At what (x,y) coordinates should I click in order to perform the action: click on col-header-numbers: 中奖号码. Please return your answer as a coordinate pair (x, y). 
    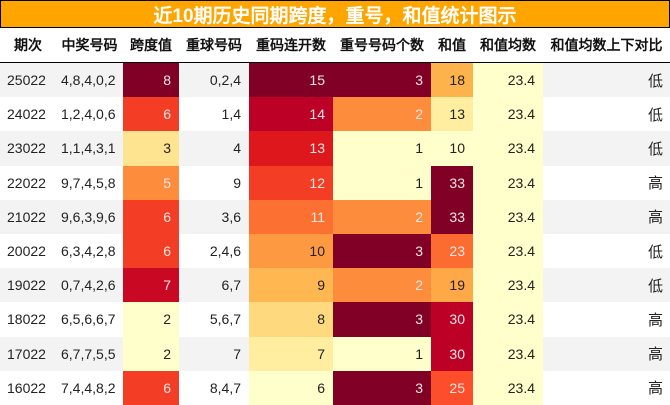
    Looking at the image, I should click on (89, 45).